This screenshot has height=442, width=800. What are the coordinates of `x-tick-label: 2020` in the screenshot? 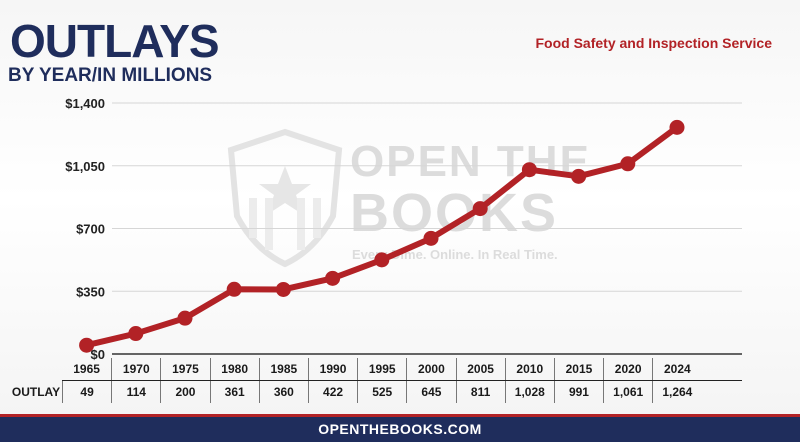 It's located at (627, 369).